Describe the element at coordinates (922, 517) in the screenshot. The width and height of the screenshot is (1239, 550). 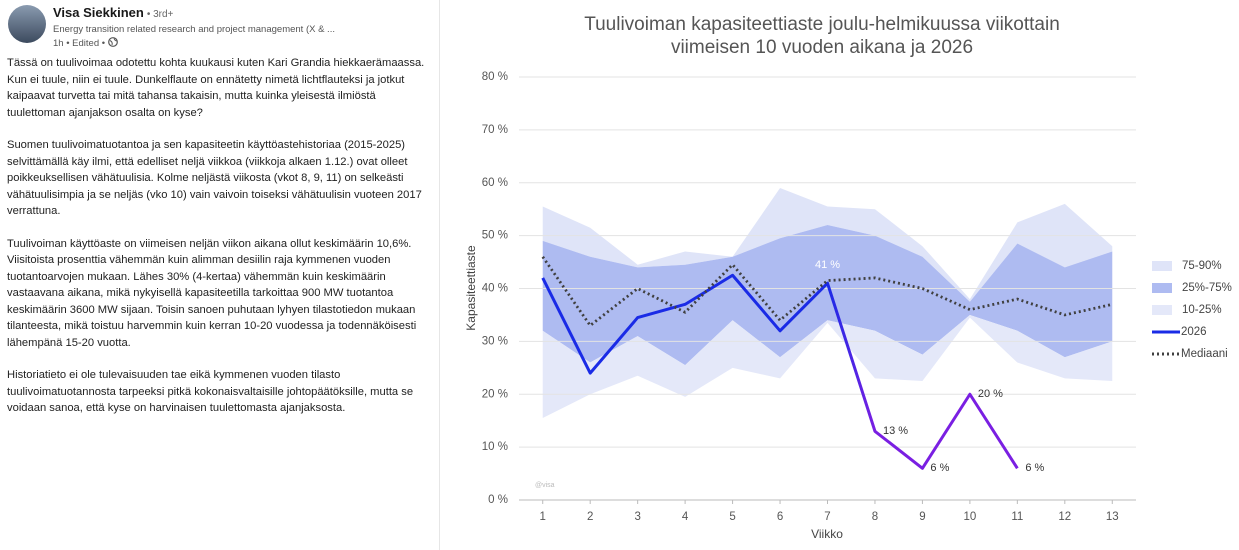
I see `x-tick-label: 9` at that location.